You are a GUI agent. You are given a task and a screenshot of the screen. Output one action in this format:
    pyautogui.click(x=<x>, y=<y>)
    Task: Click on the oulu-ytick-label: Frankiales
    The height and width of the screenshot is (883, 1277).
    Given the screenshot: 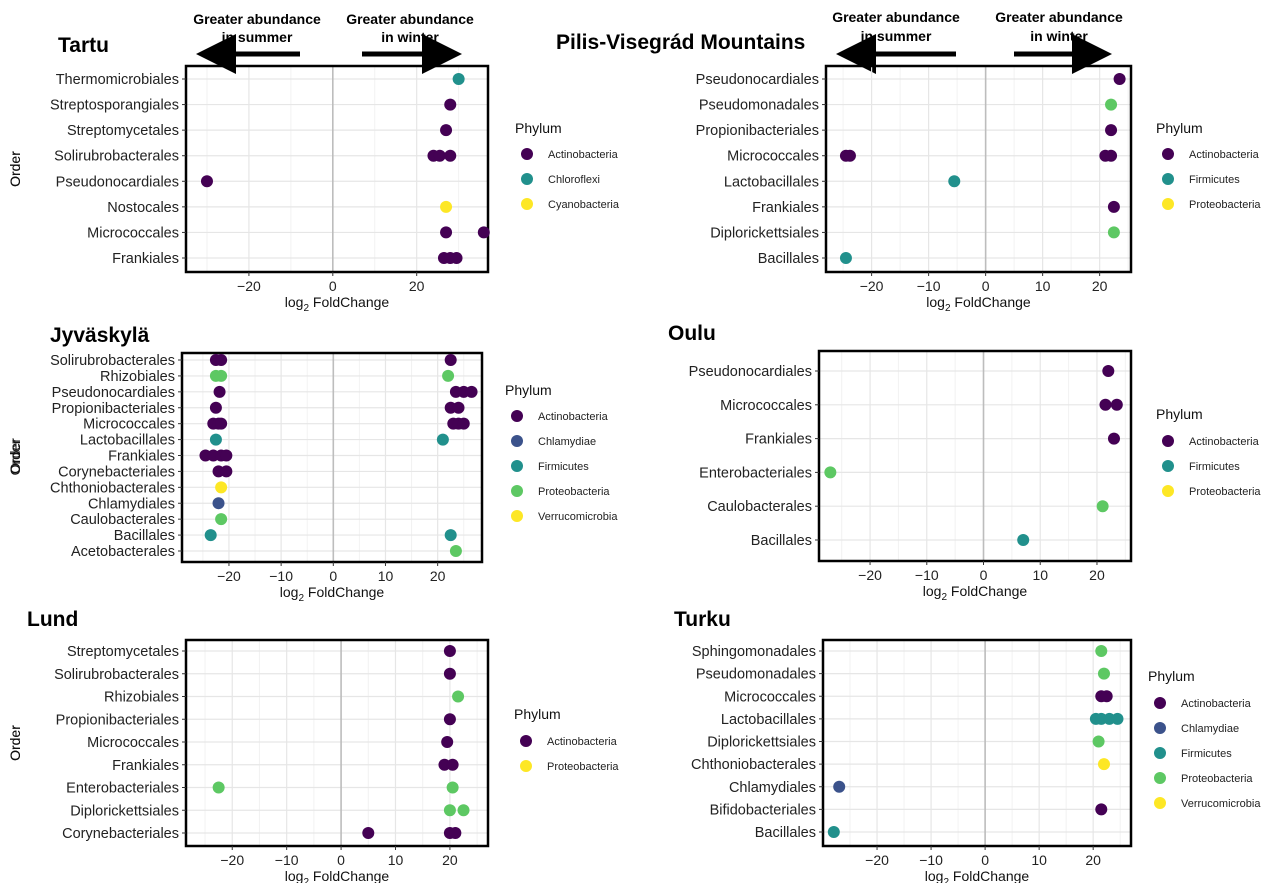 What is the action you would take?
    pyautogui.click(x=778, y=440)
    